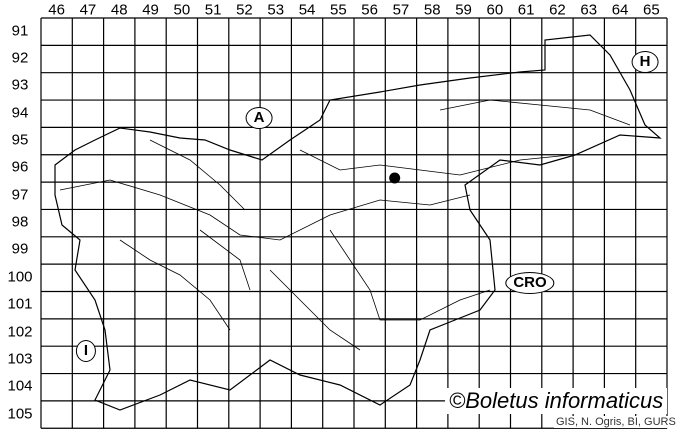  I want to click on column-label: 47, so click(88, 10).